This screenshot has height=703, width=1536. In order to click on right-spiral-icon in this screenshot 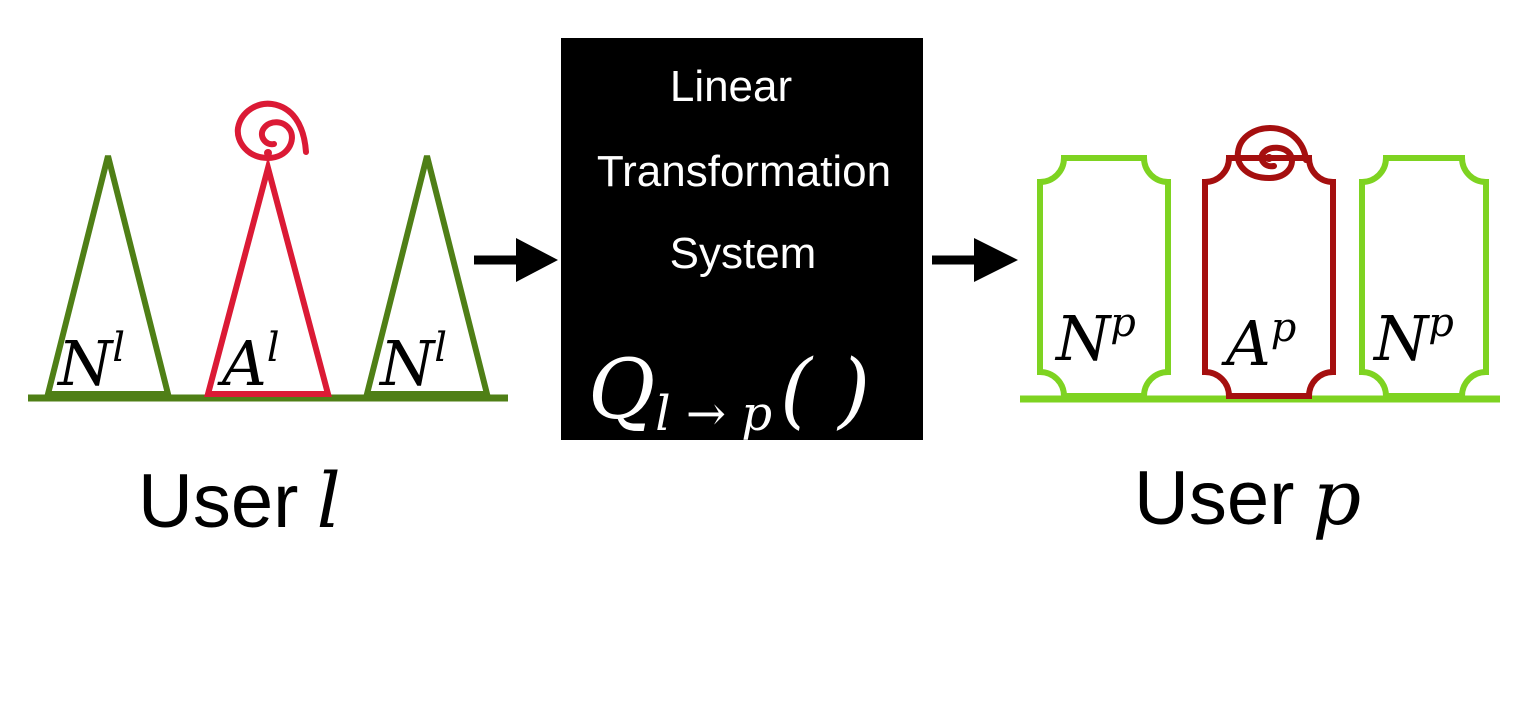, I will do `click(1271, 152)`.